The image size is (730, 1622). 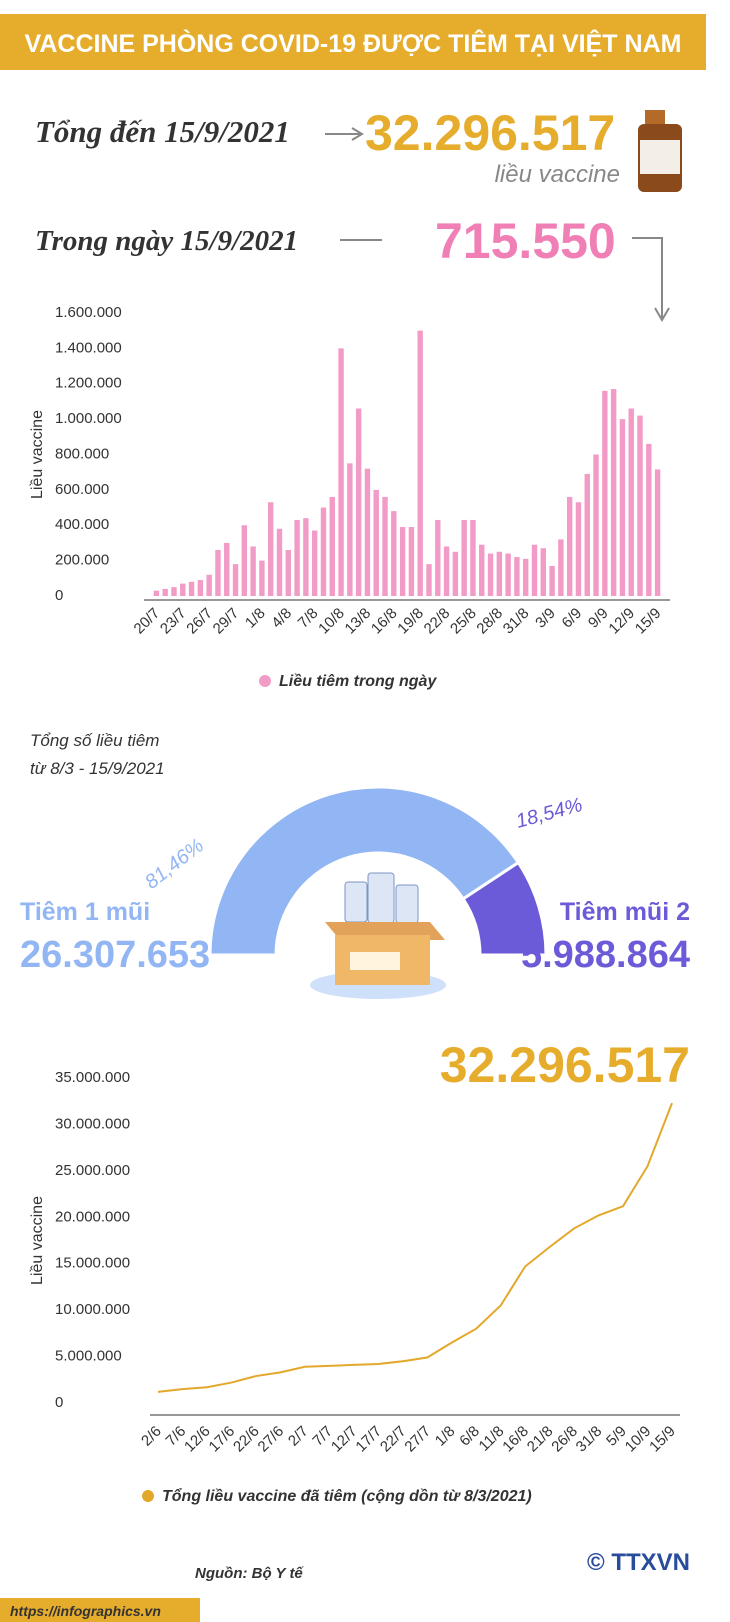 I want to click on y-tick-label: 5.000.000, so click(x=88, y=1356).